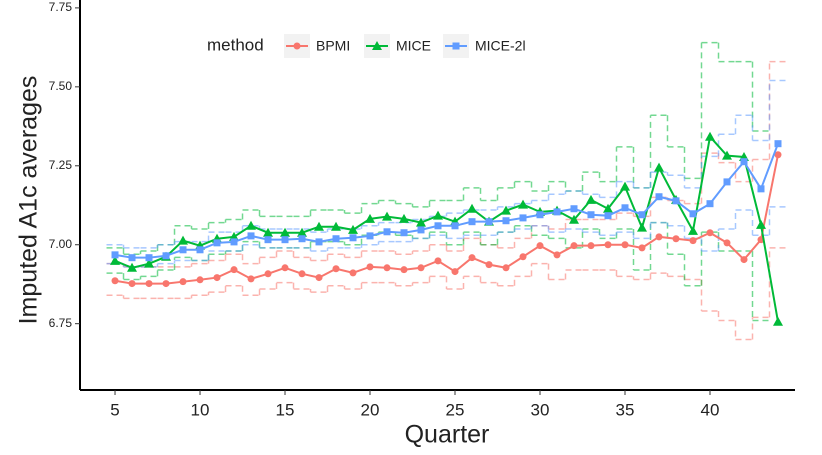 This screenshot has height=455, width=822. I want to click on y-tick-label: 7.75, so click(61, 7).